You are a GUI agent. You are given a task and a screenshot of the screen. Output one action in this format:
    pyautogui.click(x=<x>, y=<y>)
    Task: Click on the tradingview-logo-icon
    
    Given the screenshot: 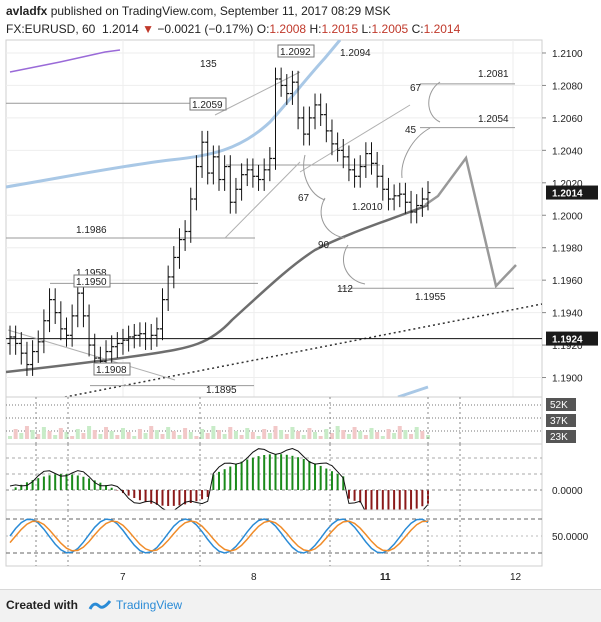 What is the action you would take?
    pyautogui.click(x=100, y=605)
    